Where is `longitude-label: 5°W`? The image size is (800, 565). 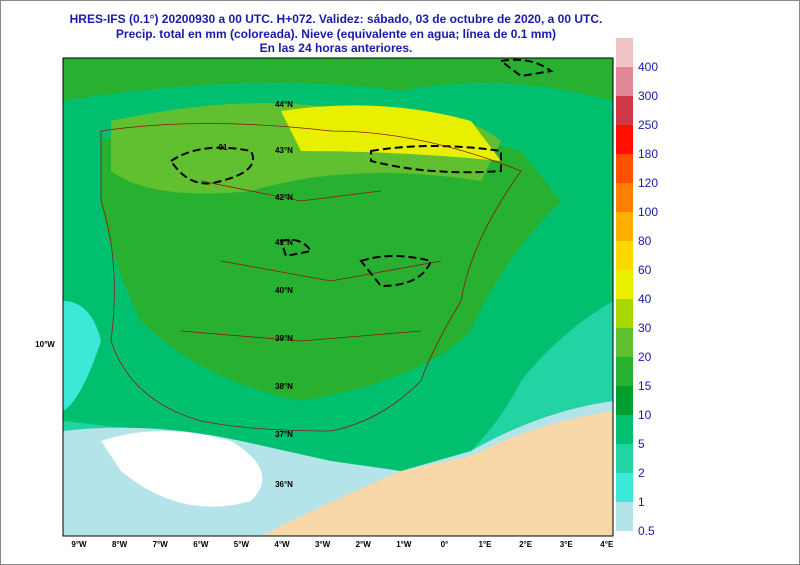 longitude-label: 5°W is located at coordinates (242, 544).